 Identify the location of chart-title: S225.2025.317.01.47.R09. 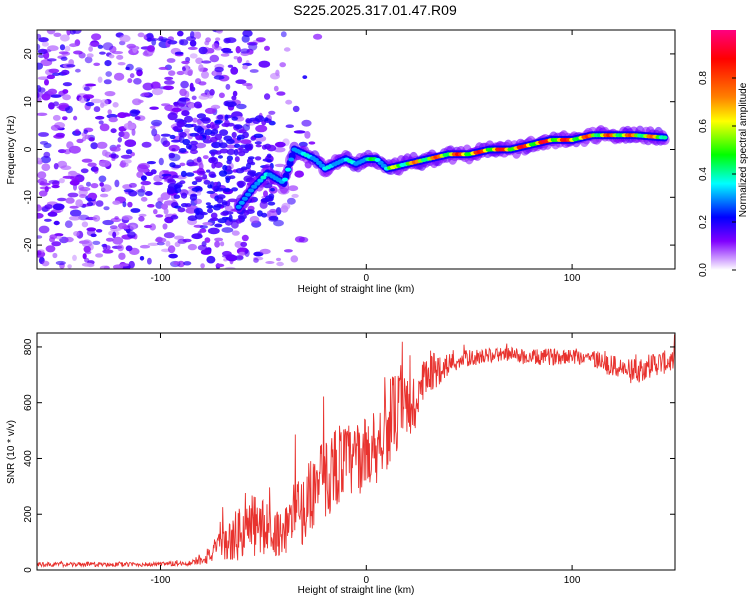
(375, 10).